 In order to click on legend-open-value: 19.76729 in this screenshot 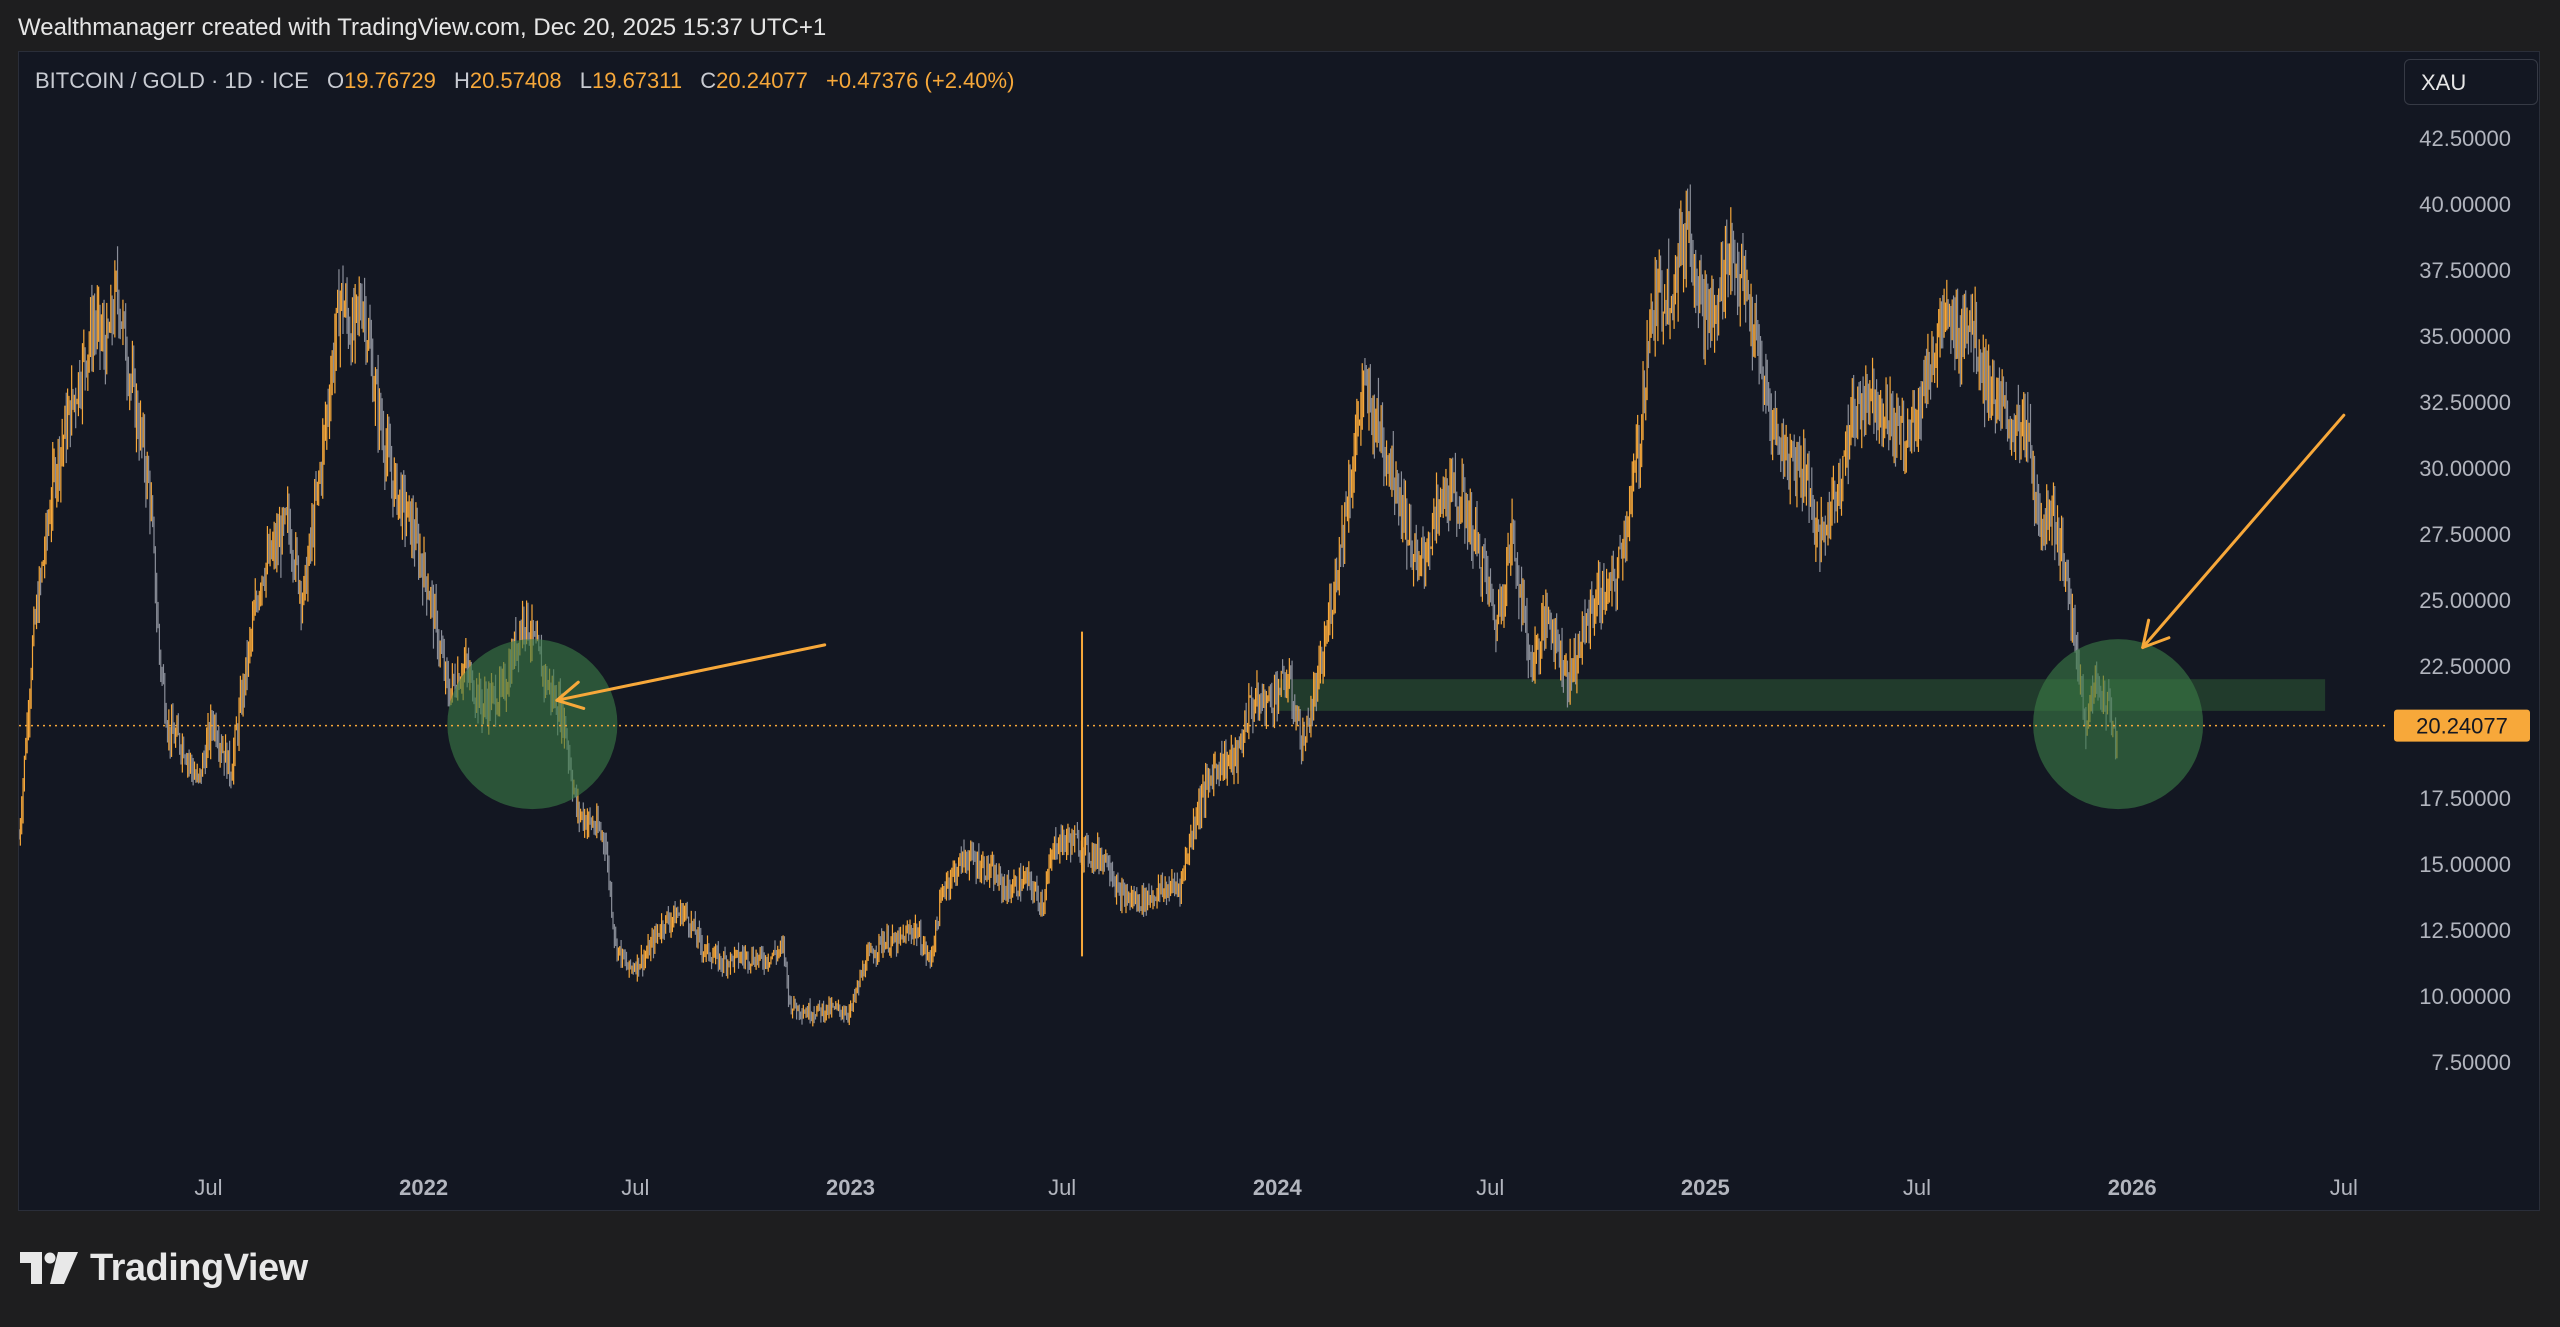, I will do `click(390, 80)`.